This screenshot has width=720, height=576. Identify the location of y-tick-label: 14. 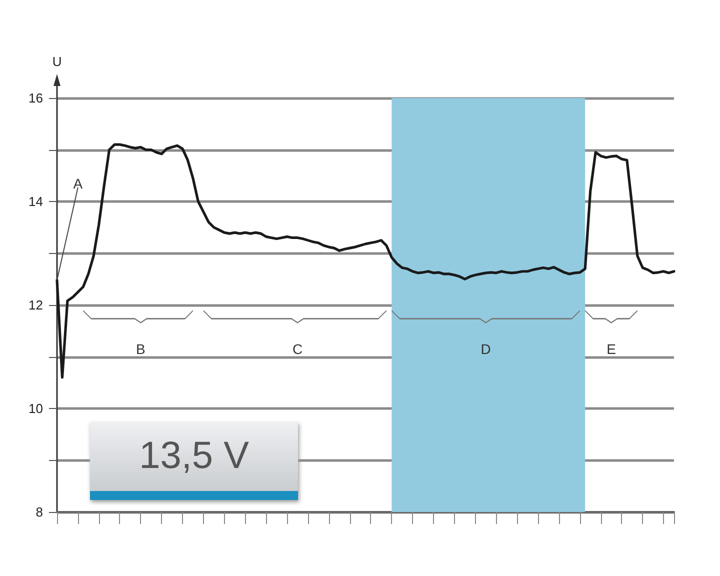
(35, 201).